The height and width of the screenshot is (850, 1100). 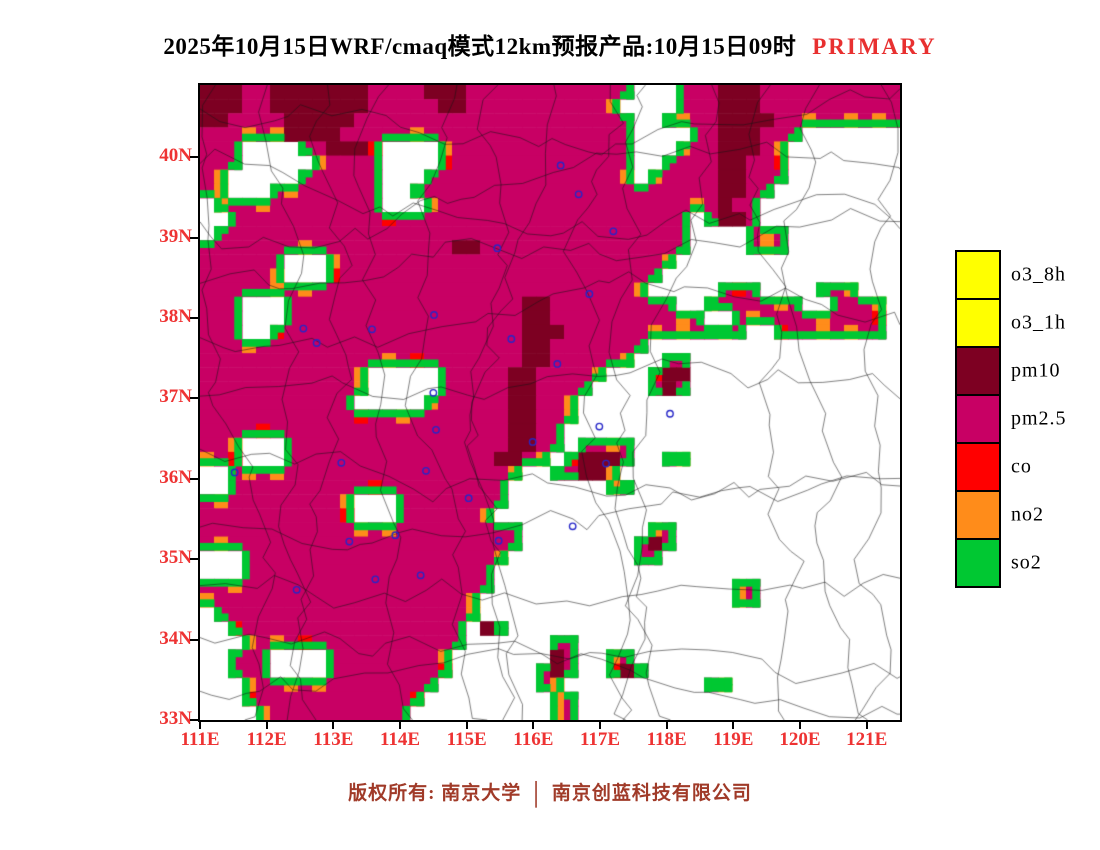 I want to click on x-axis-label-119E: 119E, so click(x=733, y=739).